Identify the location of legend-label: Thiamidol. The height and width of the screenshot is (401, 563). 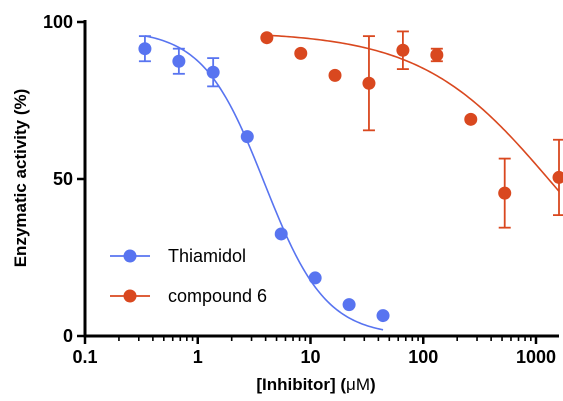
(207, 256).